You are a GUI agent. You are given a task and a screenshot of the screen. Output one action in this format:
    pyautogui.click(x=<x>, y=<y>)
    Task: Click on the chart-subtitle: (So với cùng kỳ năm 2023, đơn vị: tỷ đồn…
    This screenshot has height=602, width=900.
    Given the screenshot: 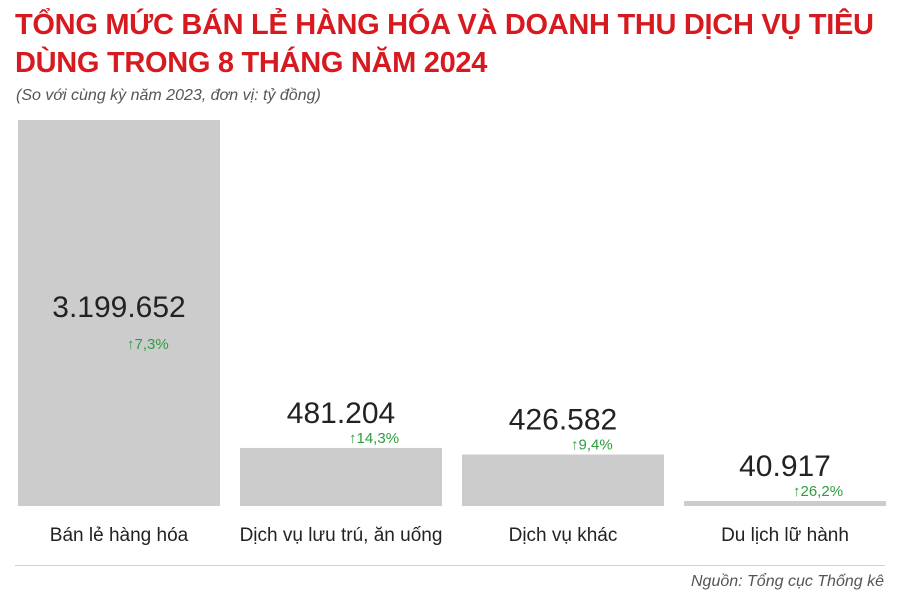 What is the action you would take?
    pyautogui.click(x=168, y=95)
    